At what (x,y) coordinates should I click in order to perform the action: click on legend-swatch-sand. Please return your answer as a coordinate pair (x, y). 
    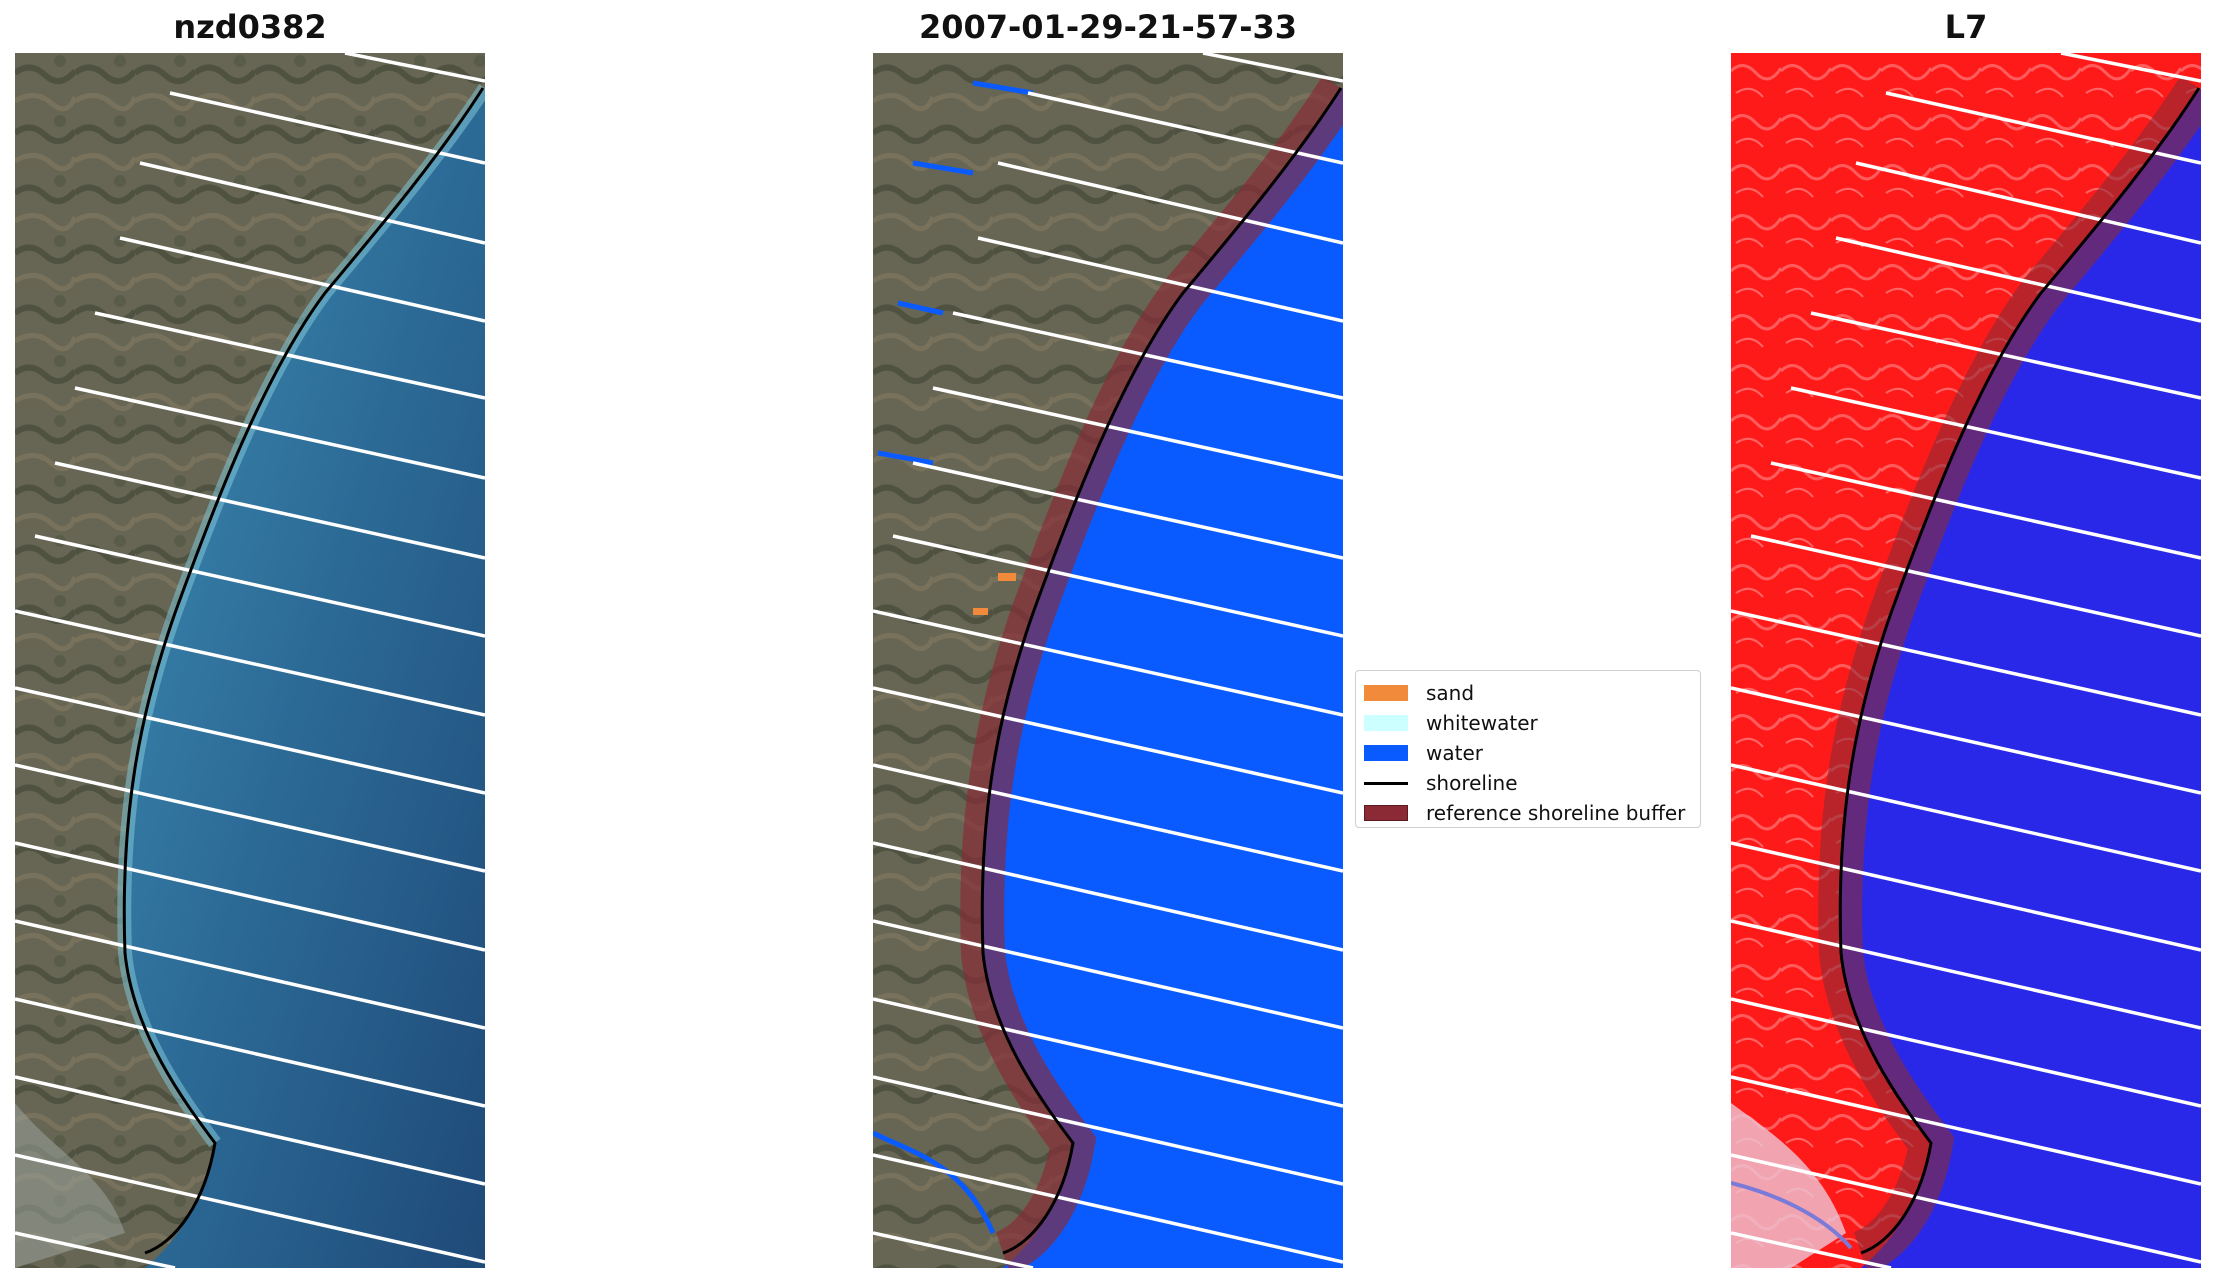
    Looking at the image, I should click on (1386, 693).